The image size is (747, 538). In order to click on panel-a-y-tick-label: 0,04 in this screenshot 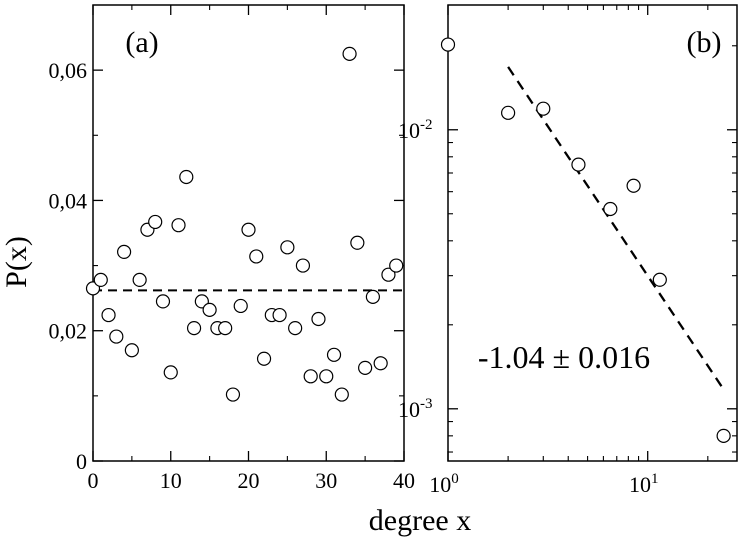, I will do `click(68, 200)`.